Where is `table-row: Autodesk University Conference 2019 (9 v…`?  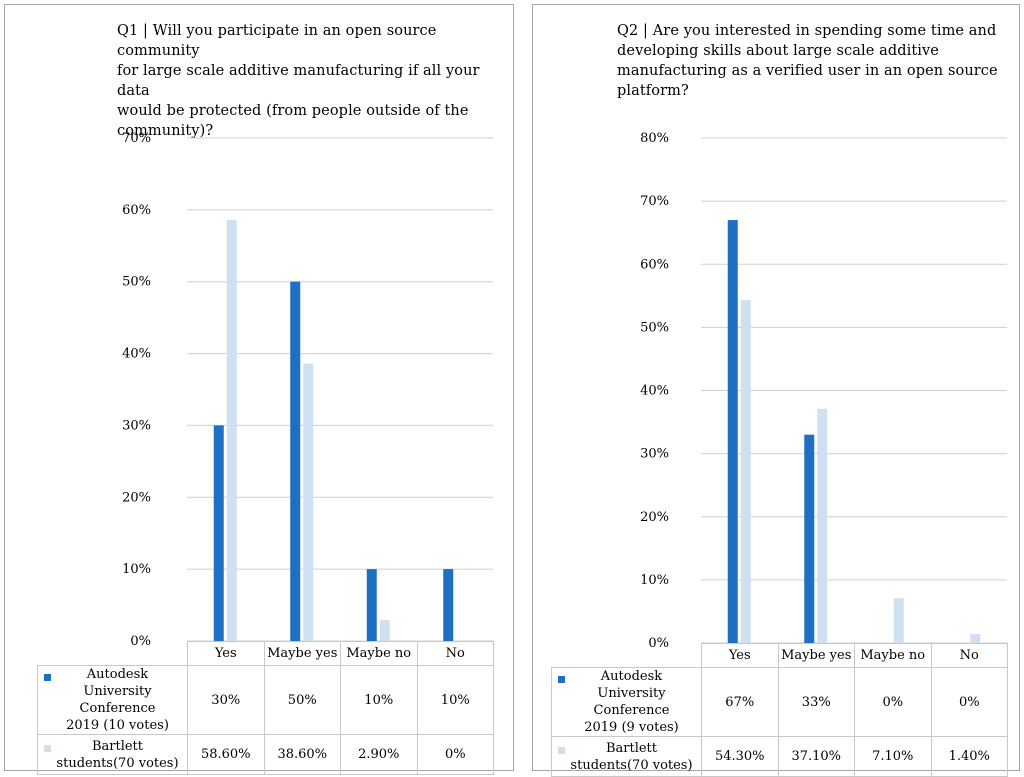 table-row: Autodesk University Conference 2019 (9 v… is located at coordinates (779, 702).